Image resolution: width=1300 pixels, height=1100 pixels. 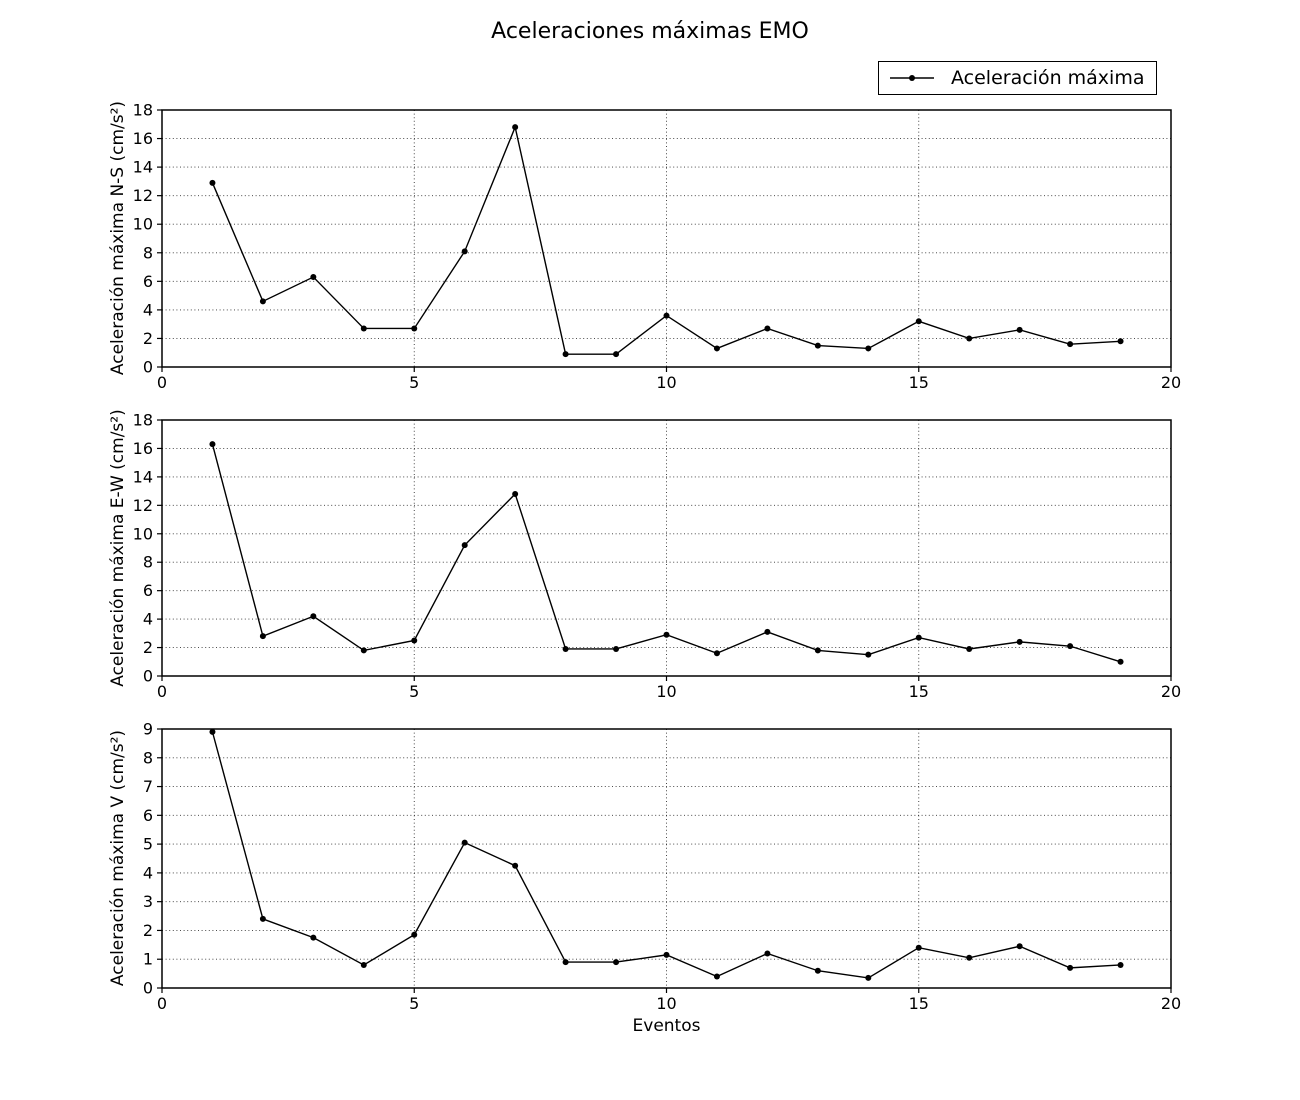 What do you see at coordinates (143, 224) in the screenshot?
I see `y-tick-label: 10` at bounding box center [143, 224].